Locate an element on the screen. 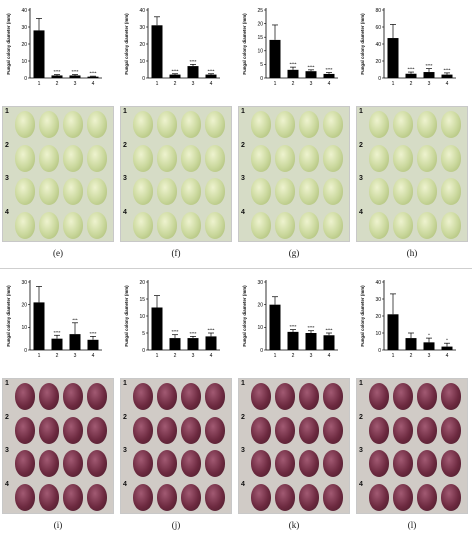  photo-row-label: 4 is located at coordinates (7, 212).